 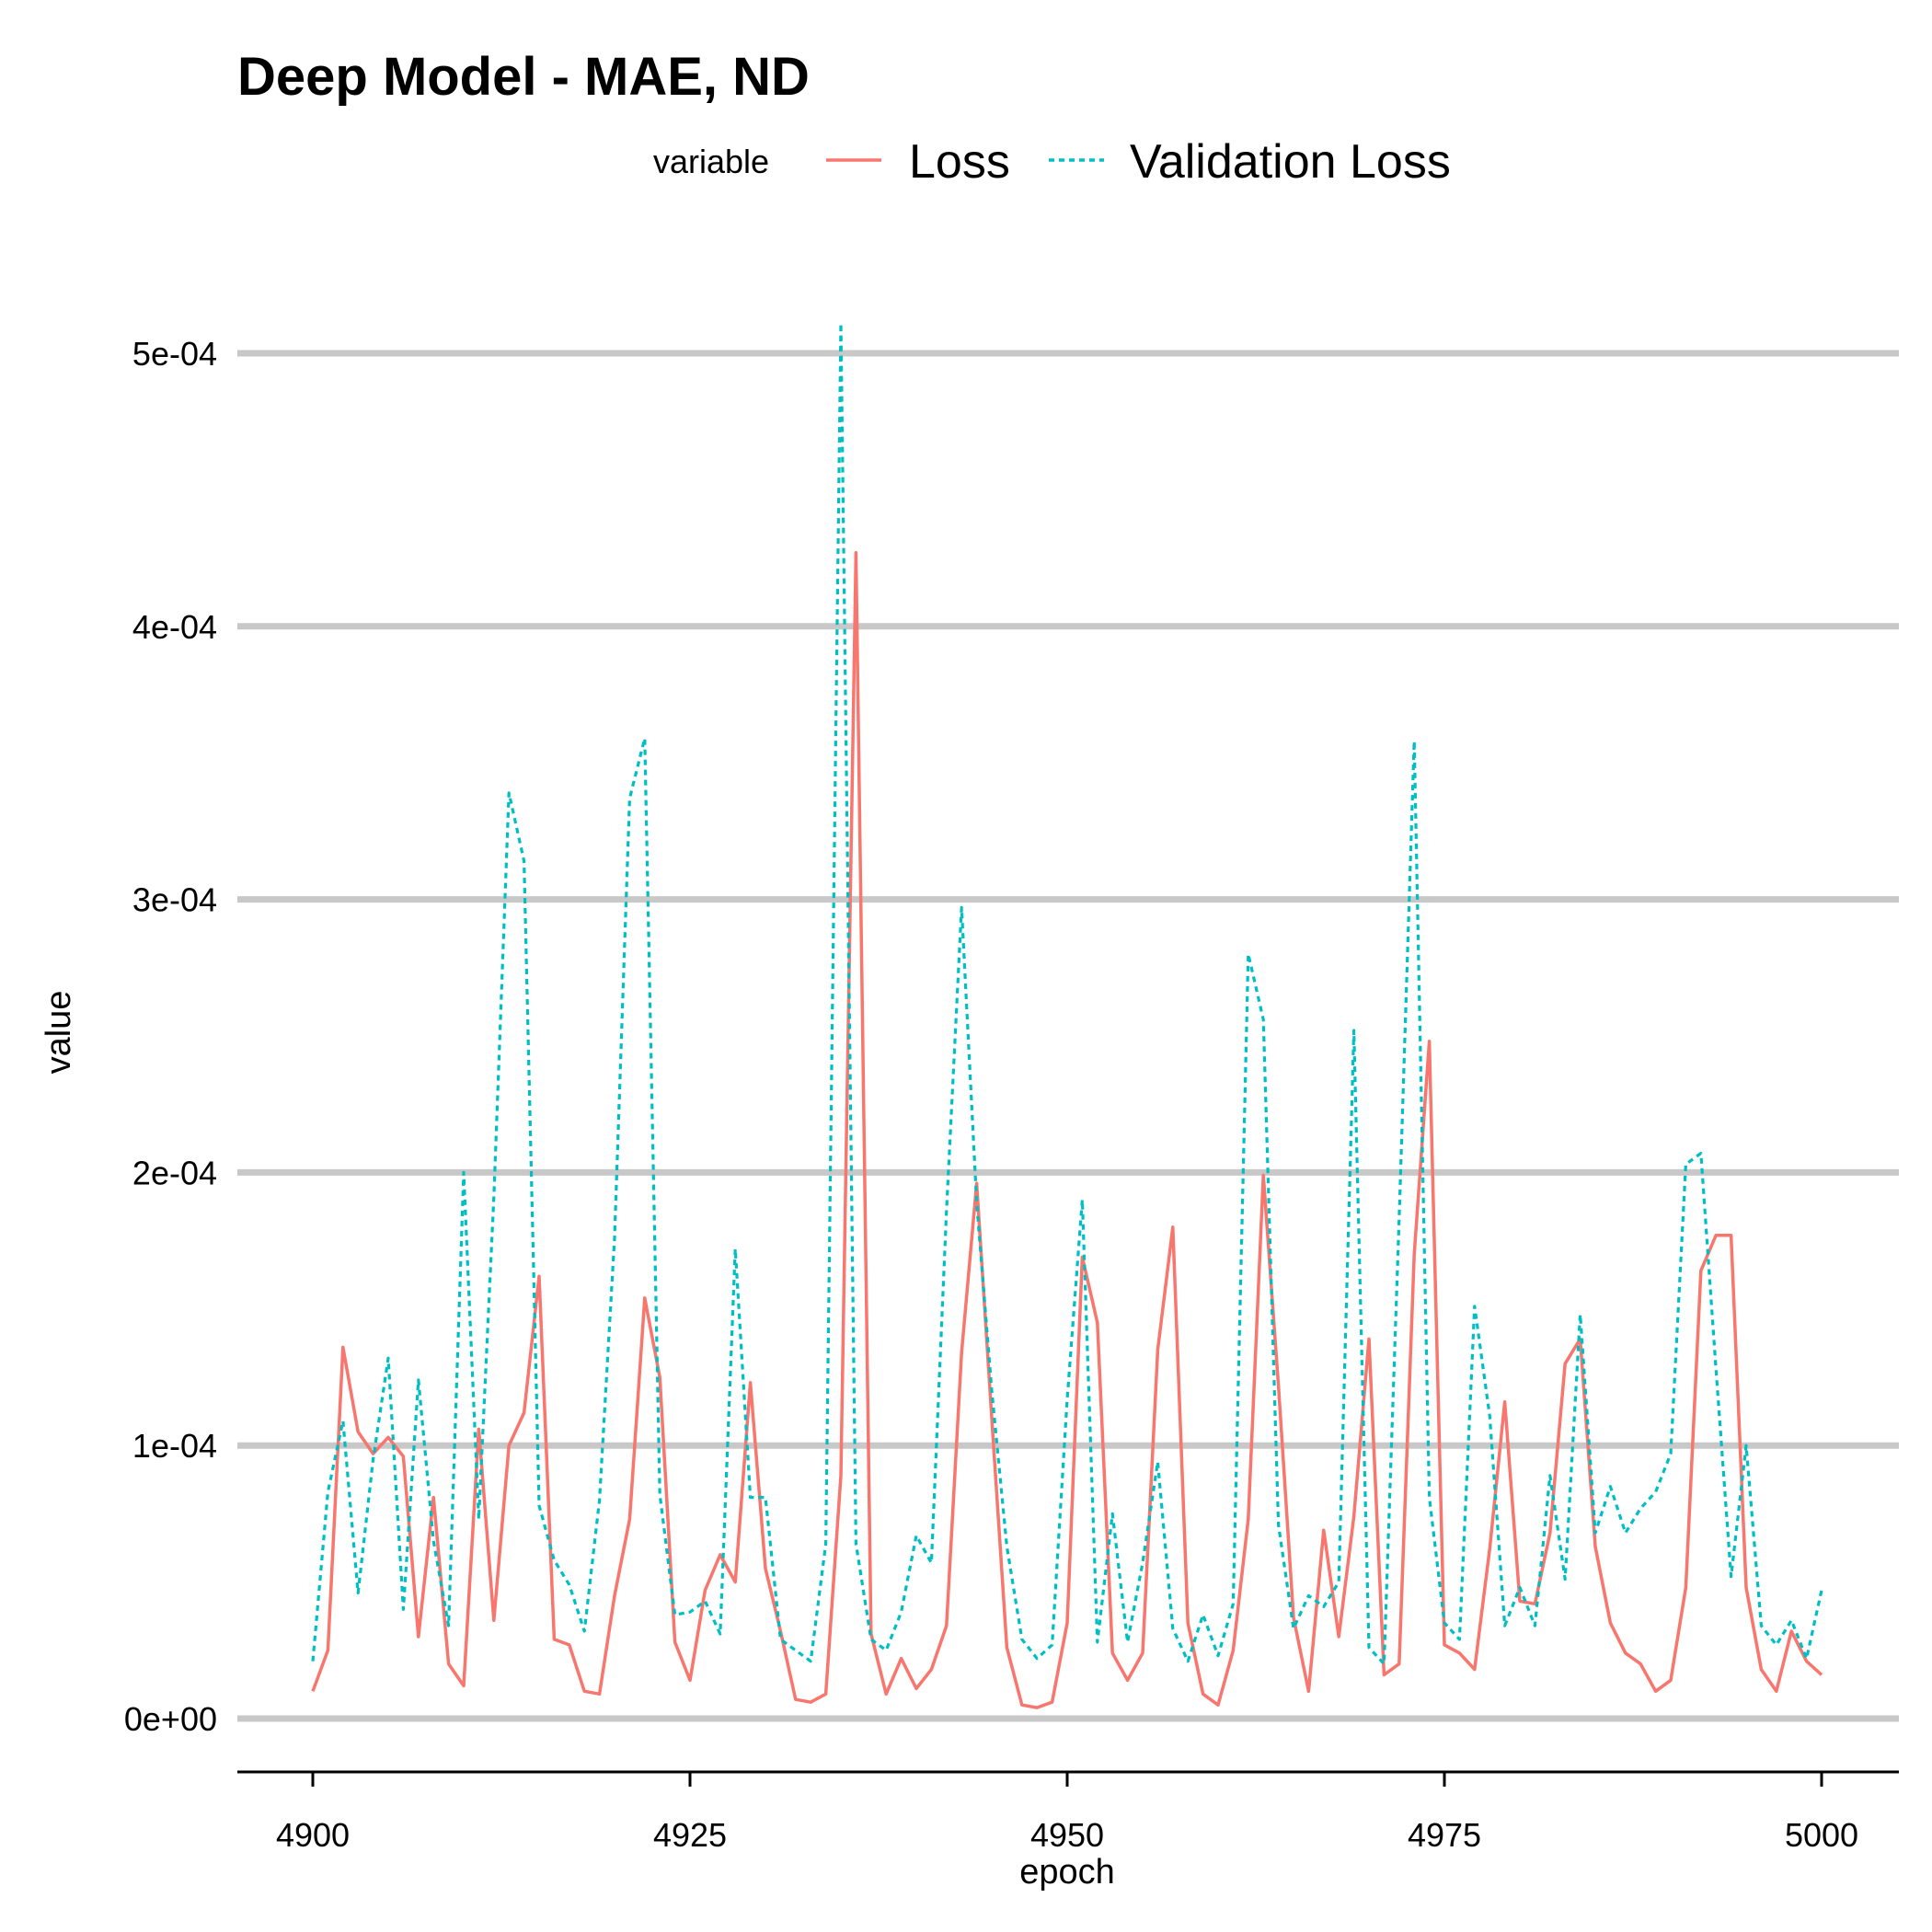 What do you see at coordinates (170, 1036) in the screenshot?
I see `y-axis-ticks: 0e+00 1e-04 2e-04 3e-04 4e-04 5e-04` at bounding box center [170, 1036].